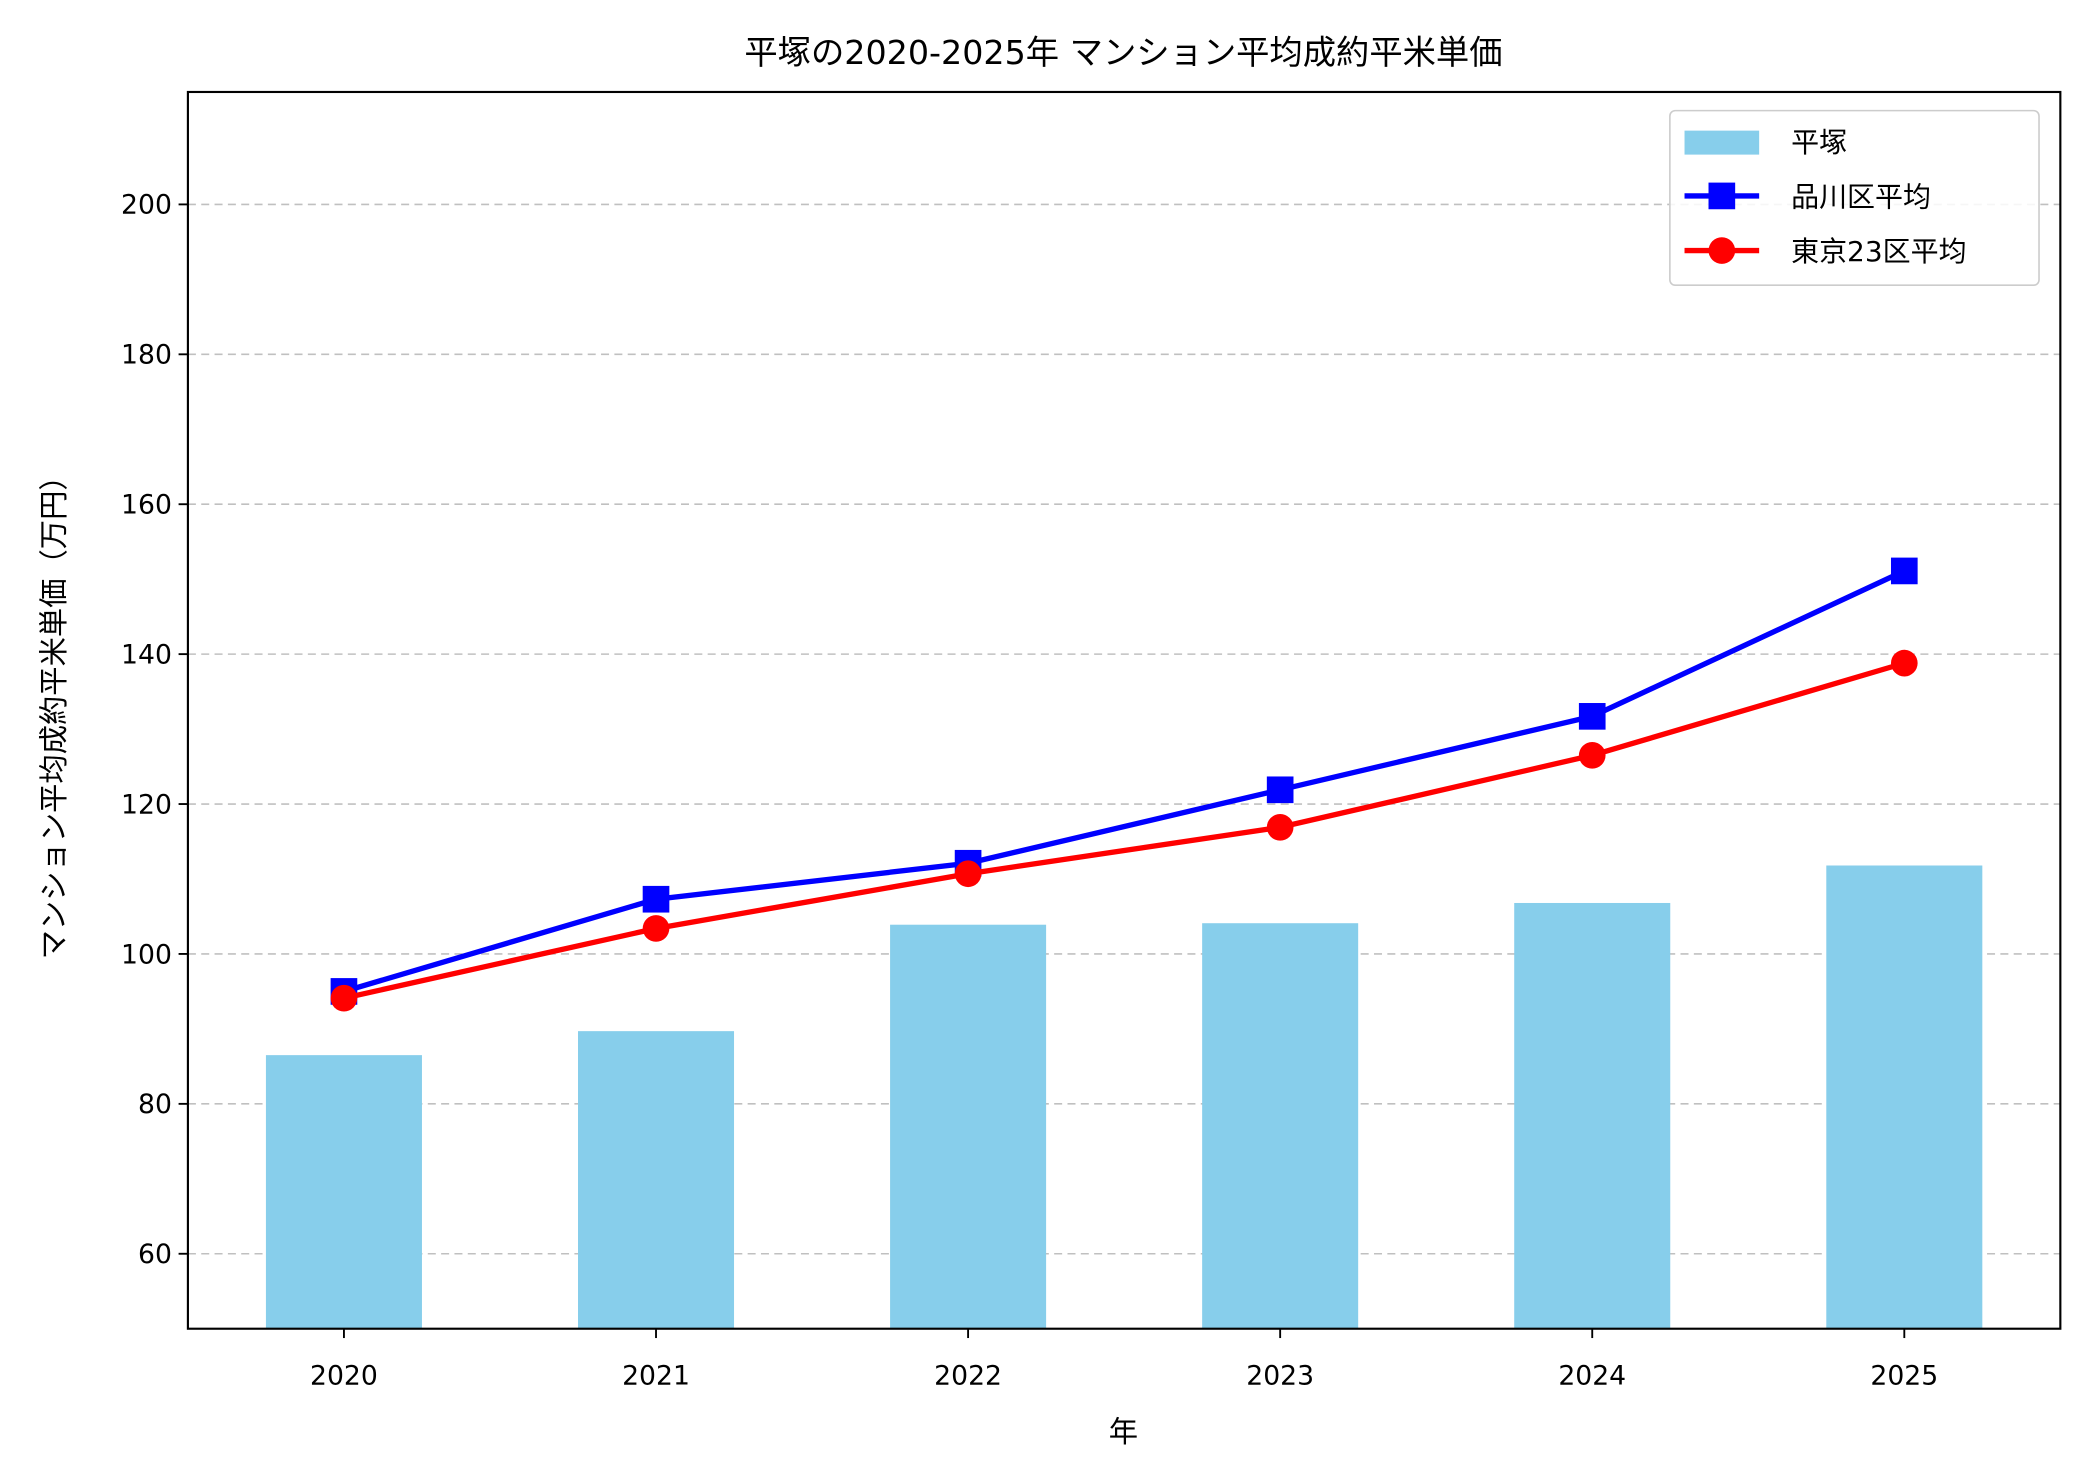 Image resolution: width=2079 pixels, height=1474 pixels. Describe the element at coordinates (1592, 1376) in the screenshot. I see `x-tick-label: 2024` at that location.